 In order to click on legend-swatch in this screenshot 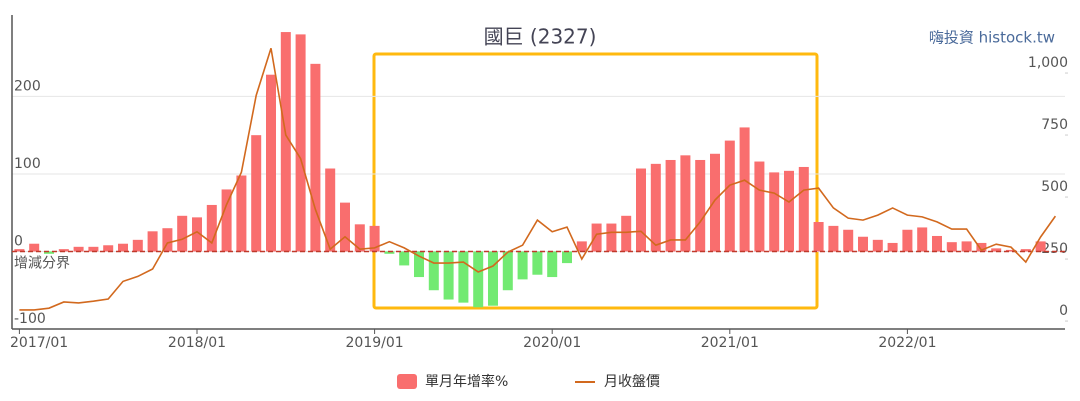, I will do `click(407, 381)`.